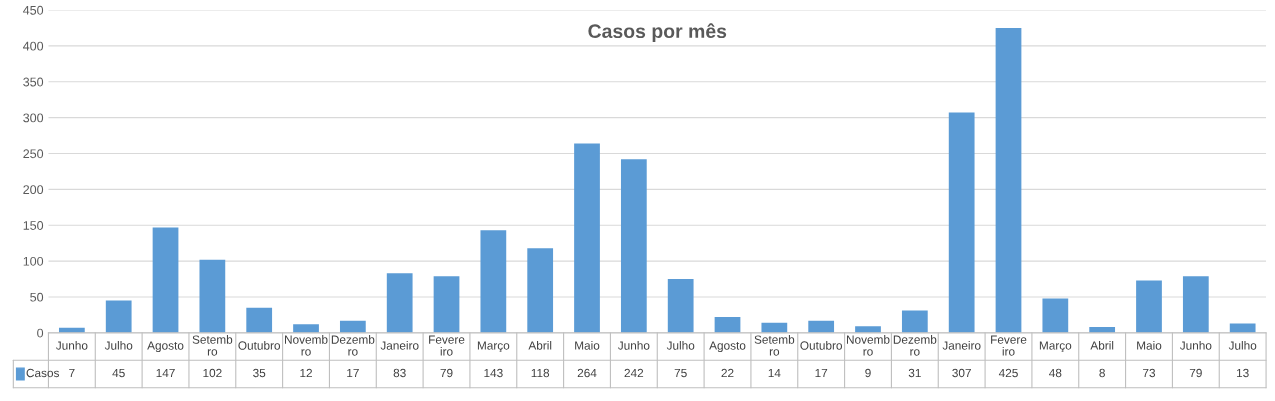 Image resolution: width=1275 pixels, height=401 pixels. Describe the element at coordinates (118, 373) in the screenshot. I see `data-label: 45` at that location.